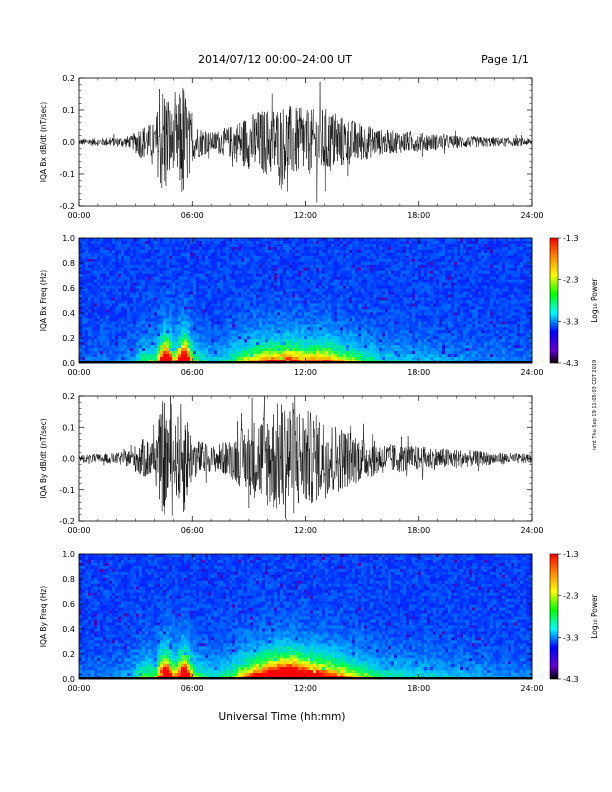 This screenshot has width=612, height=792. Describe the element at coordinates (43, 142) in the screenshot. I see `y-axis-label: IQA Bx dB/dt (nT/sec)` at that location.